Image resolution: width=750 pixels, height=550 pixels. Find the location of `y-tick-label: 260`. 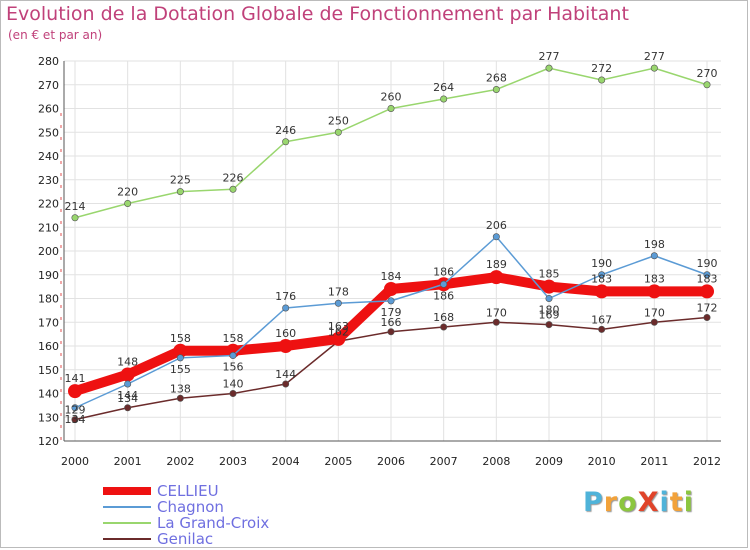

y-tick-label: 260 is located at coordinates (48, 109).